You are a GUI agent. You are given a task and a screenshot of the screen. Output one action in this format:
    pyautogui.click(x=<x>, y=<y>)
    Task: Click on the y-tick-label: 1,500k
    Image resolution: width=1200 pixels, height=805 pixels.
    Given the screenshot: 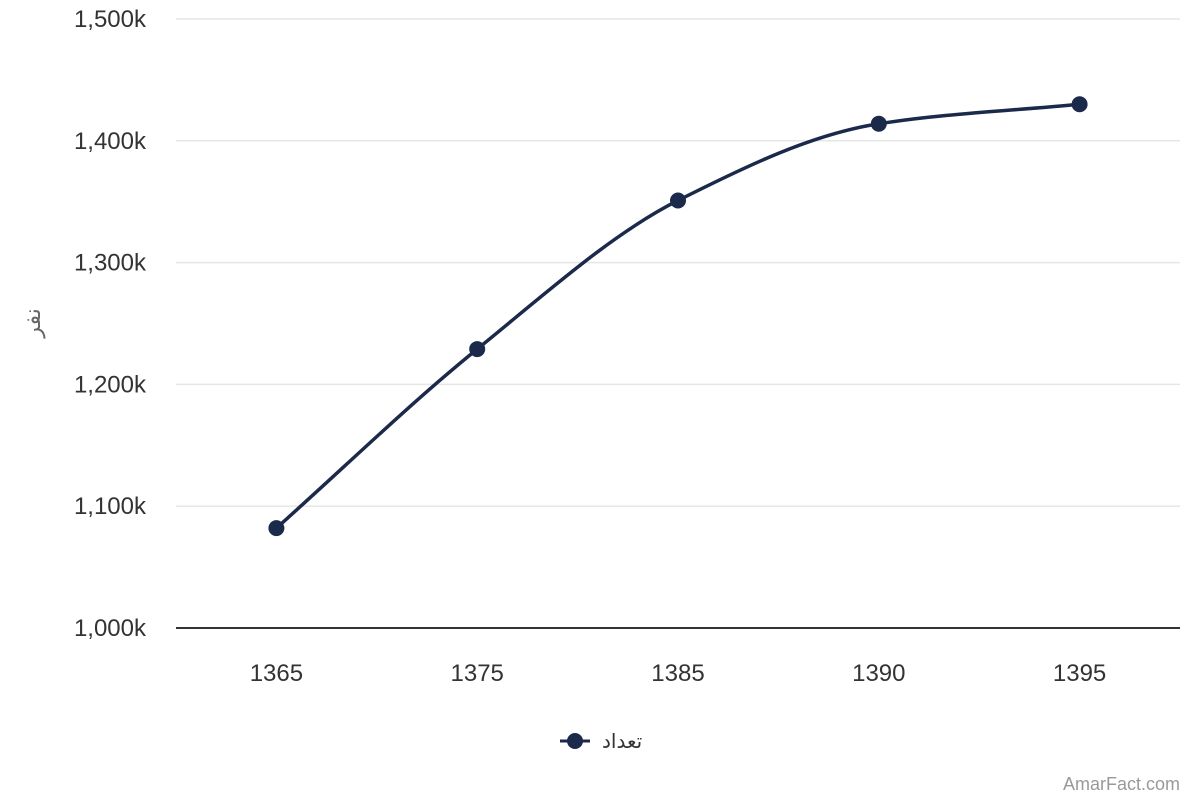 What is the action you would take?
    pyautogui.click(x=110, y=19)
    